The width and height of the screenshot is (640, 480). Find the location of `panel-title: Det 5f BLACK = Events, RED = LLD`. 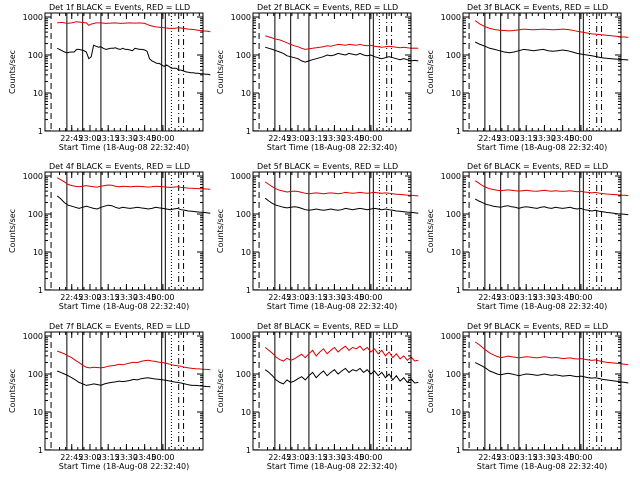

panel-title: Det 5f BLACK = Events, RED = LLD is located at coordinates (327, 166).